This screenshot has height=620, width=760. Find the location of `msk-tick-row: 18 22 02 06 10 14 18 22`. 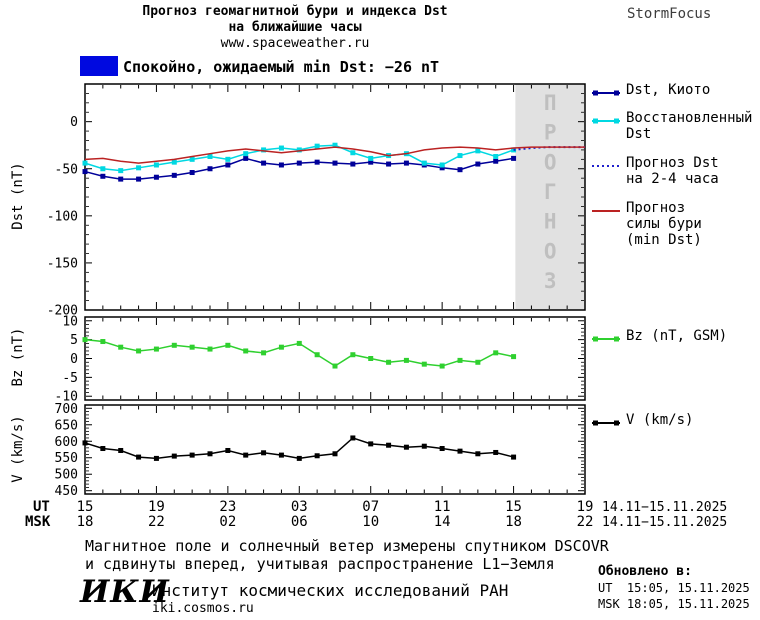

msk-tick-row: 18 22 02 06 10 14 18 22 is located at coordinates (380, 522).